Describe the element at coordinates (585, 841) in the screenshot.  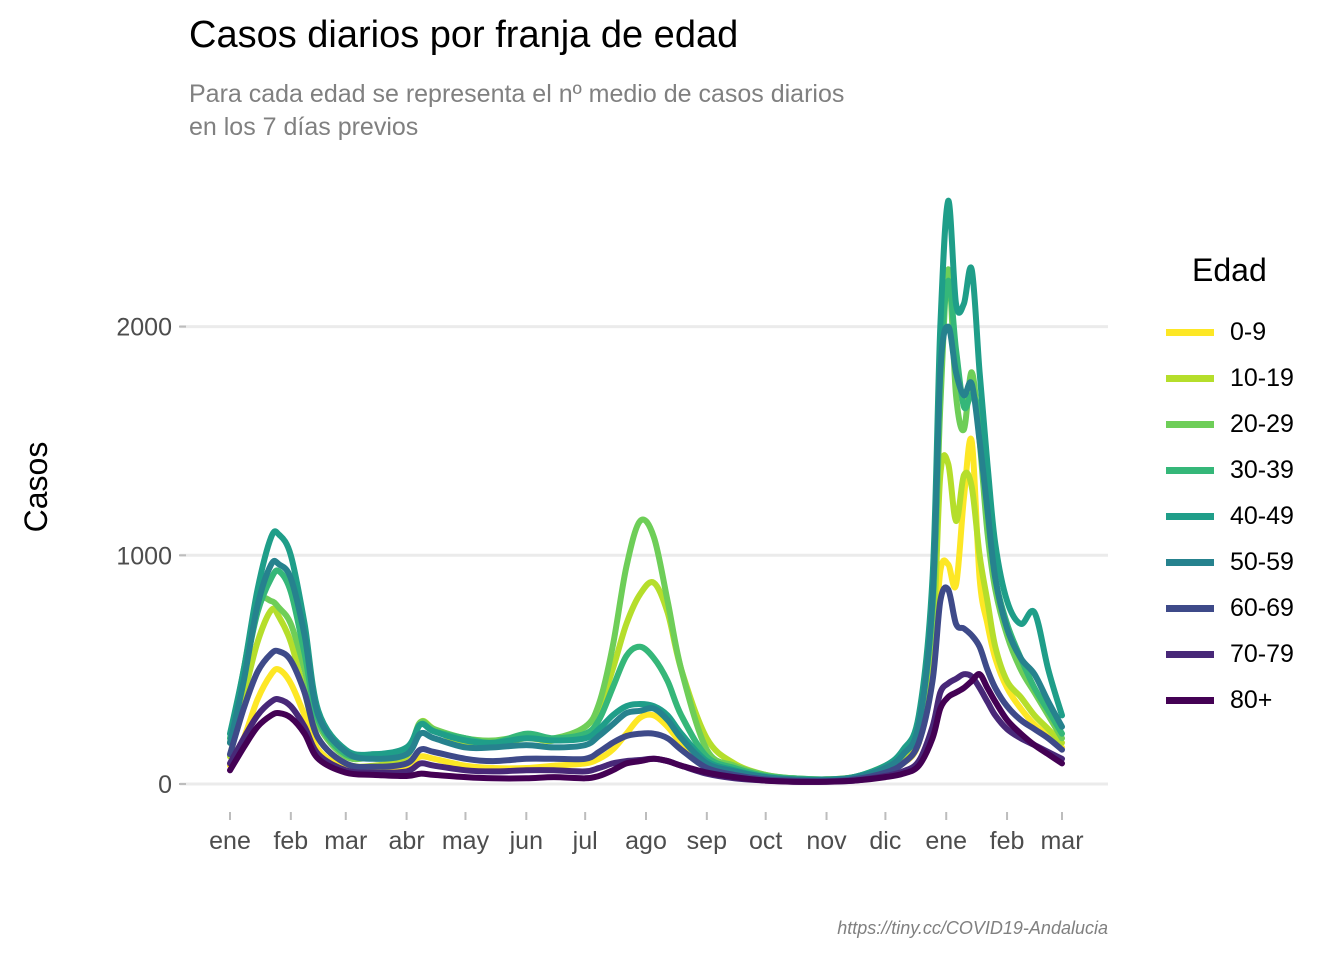
I see `x-tick-label: jul` at that location.